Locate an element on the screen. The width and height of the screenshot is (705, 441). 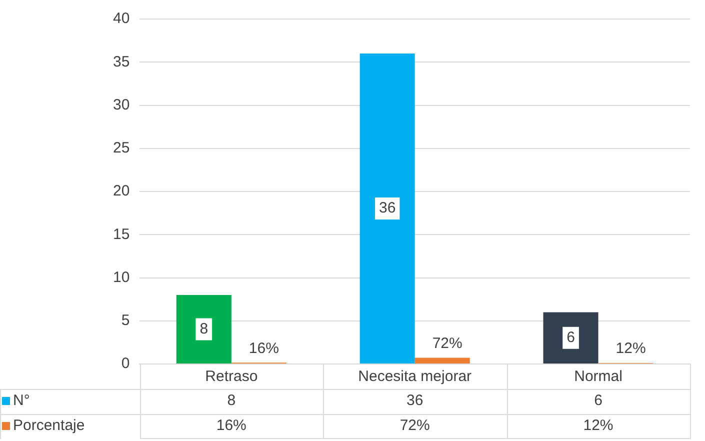
text: 6 is located at coordinates (570, 337).